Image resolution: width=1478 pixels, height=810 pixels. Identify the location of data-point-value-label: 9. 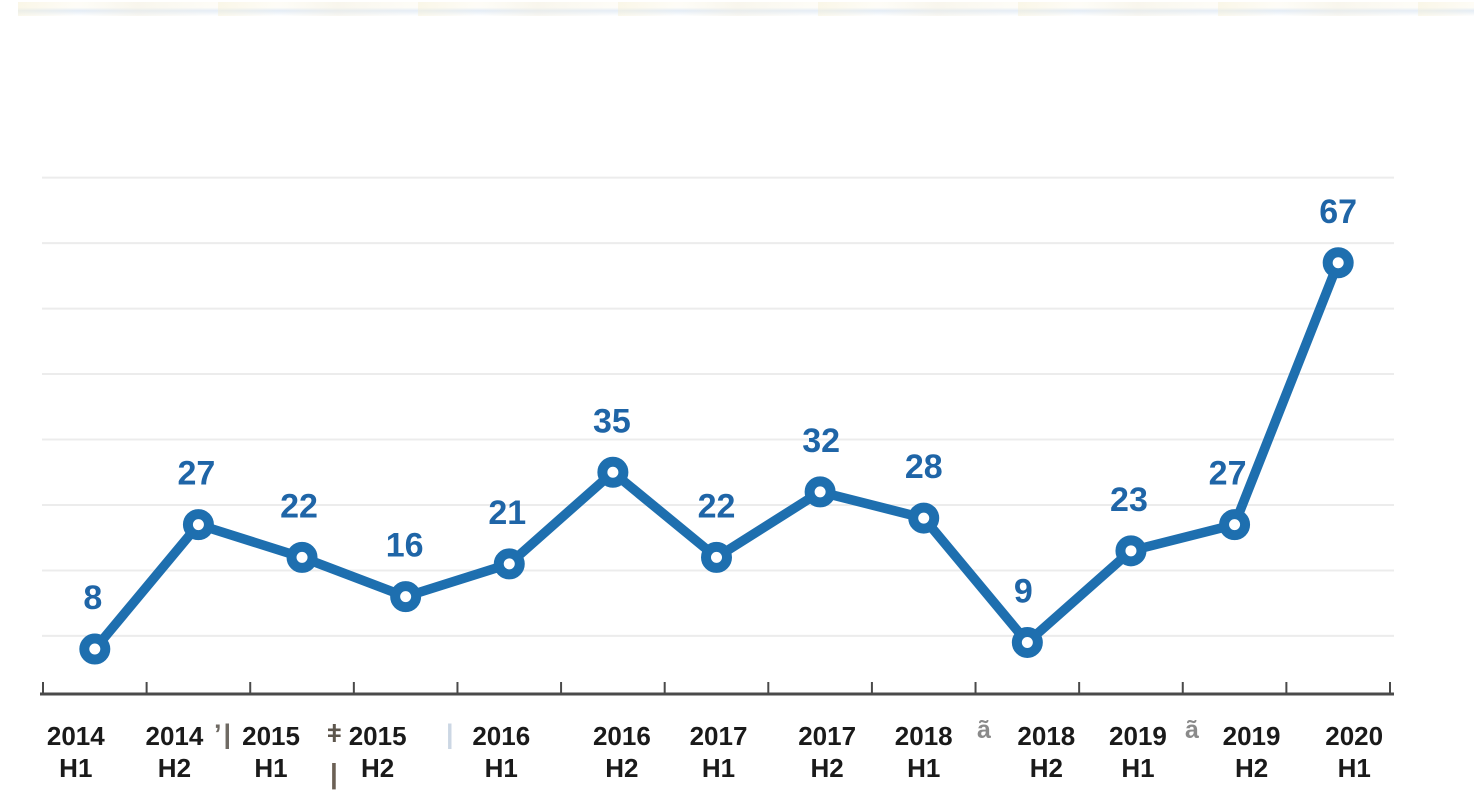
(1023, 591).